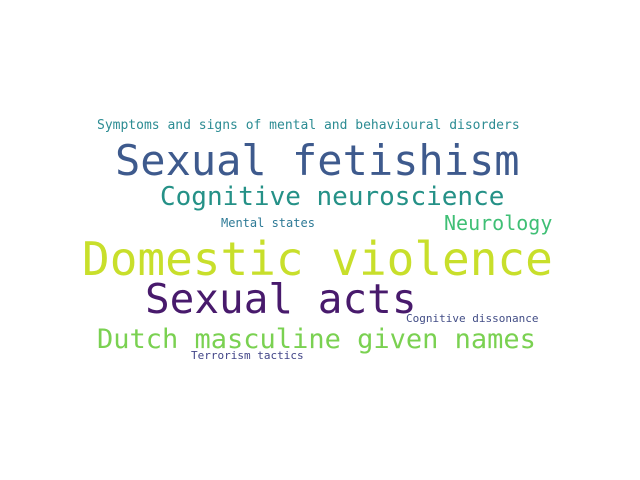  What do you see at coordinates (281, 299) in the screenshot?
I see `word-sexual-acts: Sexual acts` at bounding box center [281, 299].